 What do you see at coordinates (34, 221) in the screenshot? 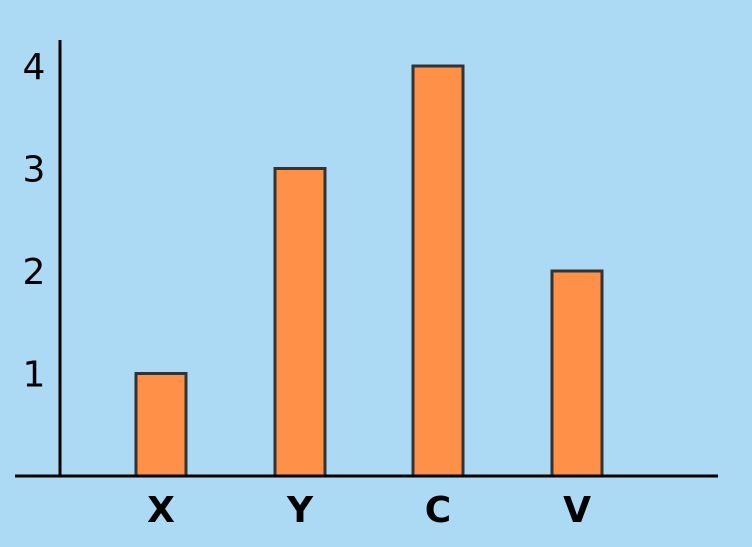
I see `y-tick-labels: 1 2 3 4` at bounding box center [34, 221].